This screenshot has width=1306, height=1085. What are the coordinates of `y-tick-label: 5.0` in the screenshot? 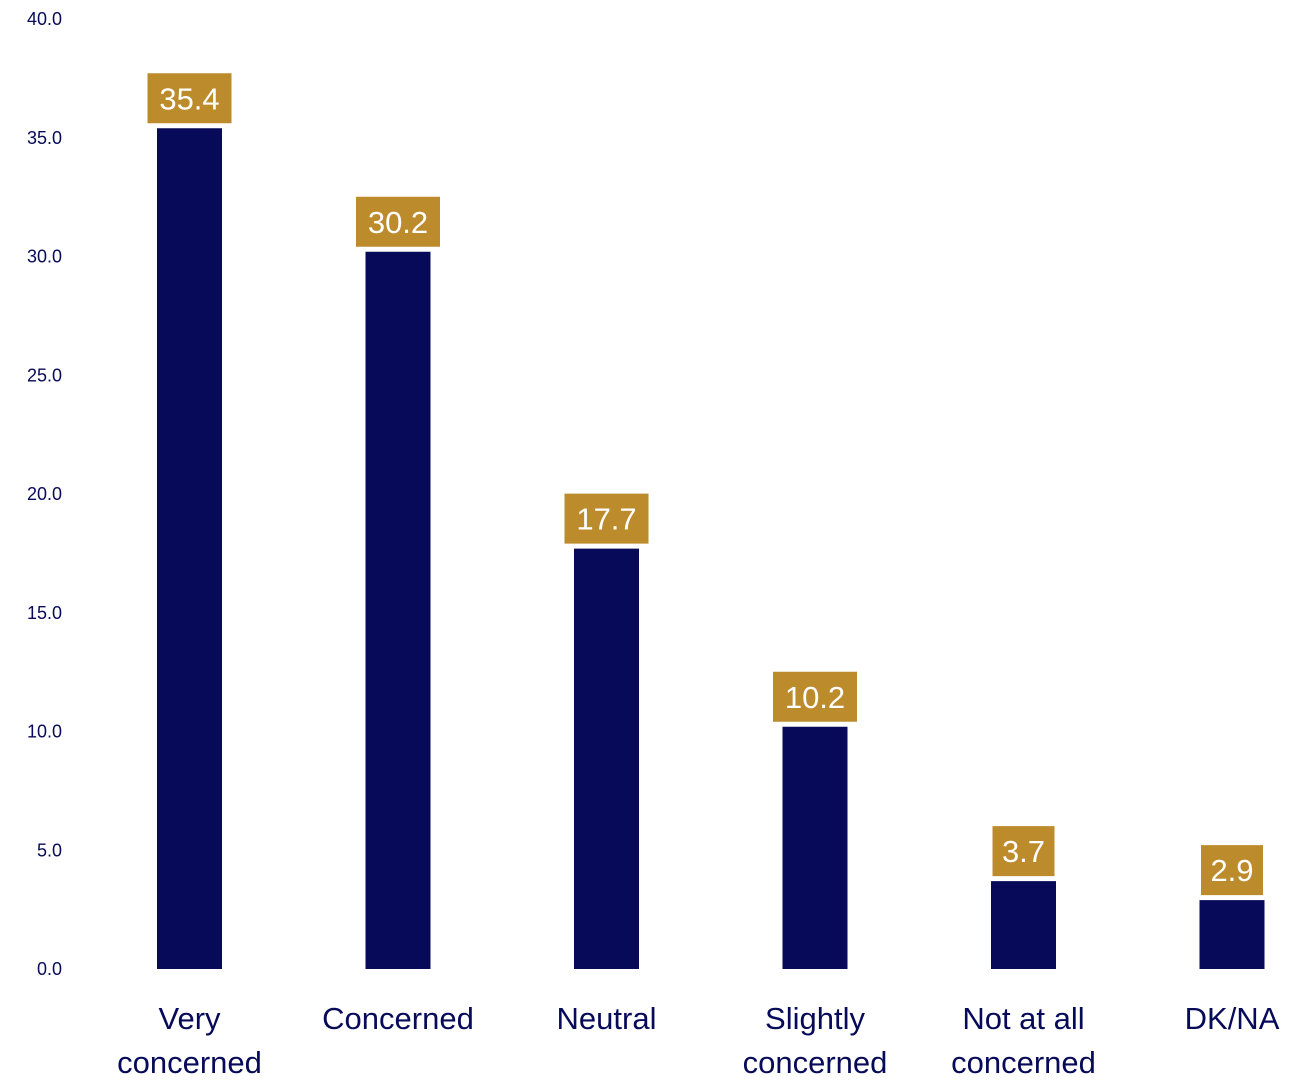 It's located at (49, 850).